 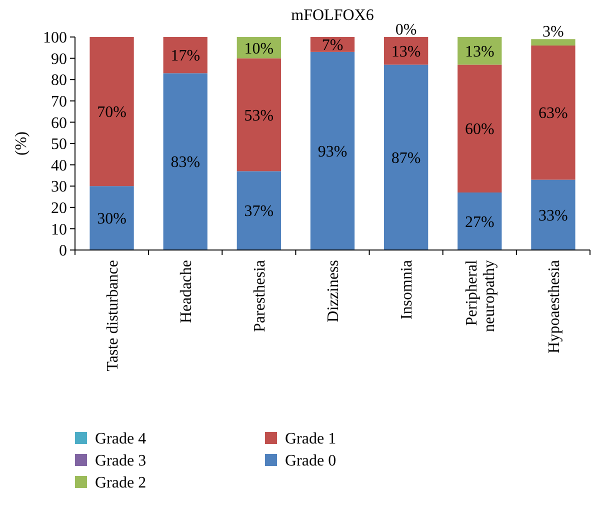 What do you see at coordinates (59, 187) in the screenshot?
I see `y-tick-label: 30` at bounding box center [59, 187].